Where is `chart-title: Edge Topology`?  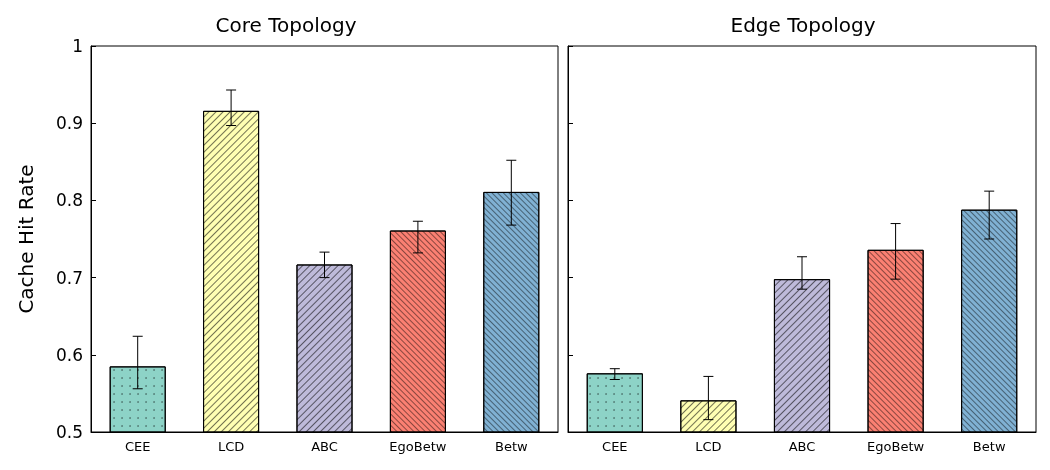 chart-title: Edge Topology is located at coordinates (803, 25).